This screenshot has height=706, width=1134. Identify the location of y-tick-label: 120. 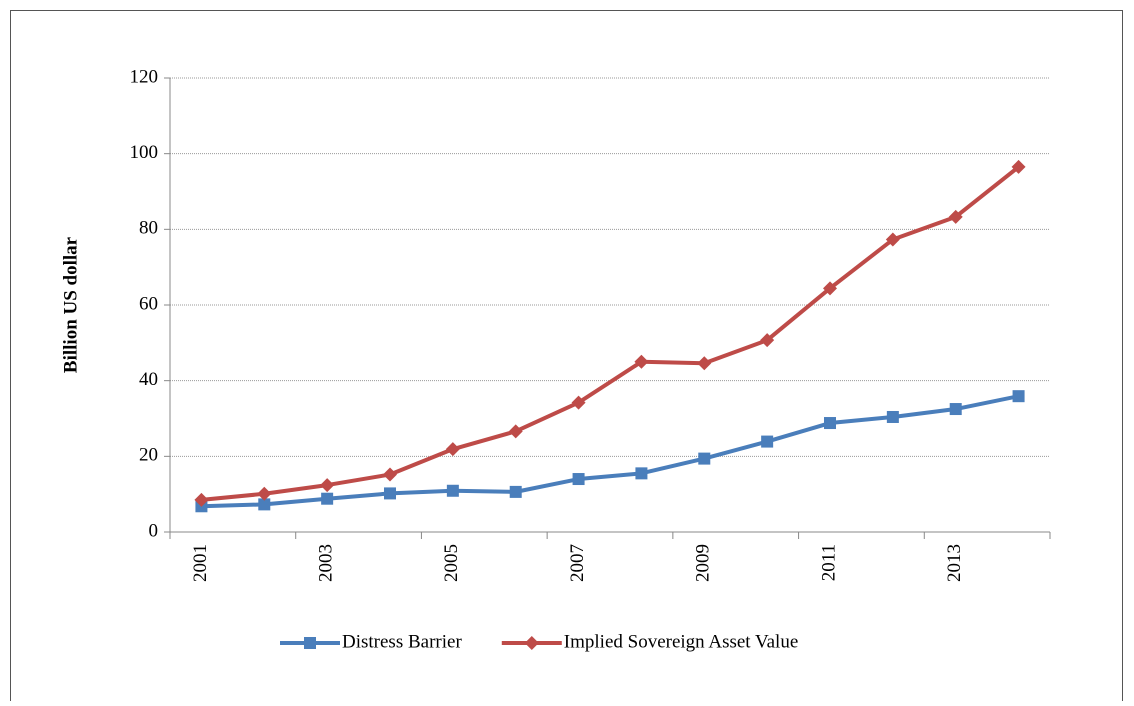
(144, 76).